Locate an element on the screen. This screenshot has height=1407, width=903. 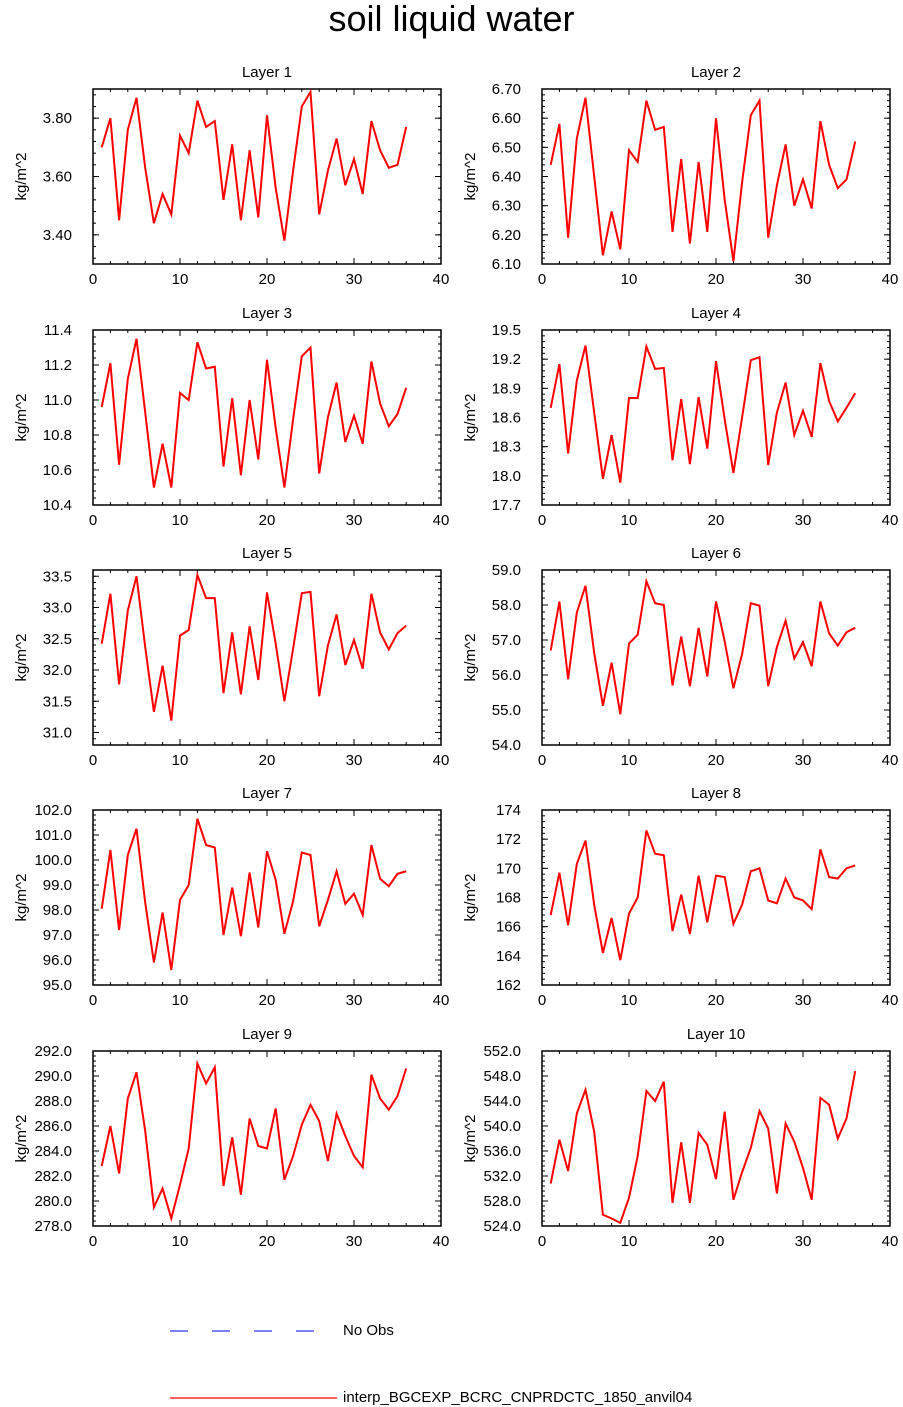
y-tick-label: 33.0 is located at coordinates (57, 608).